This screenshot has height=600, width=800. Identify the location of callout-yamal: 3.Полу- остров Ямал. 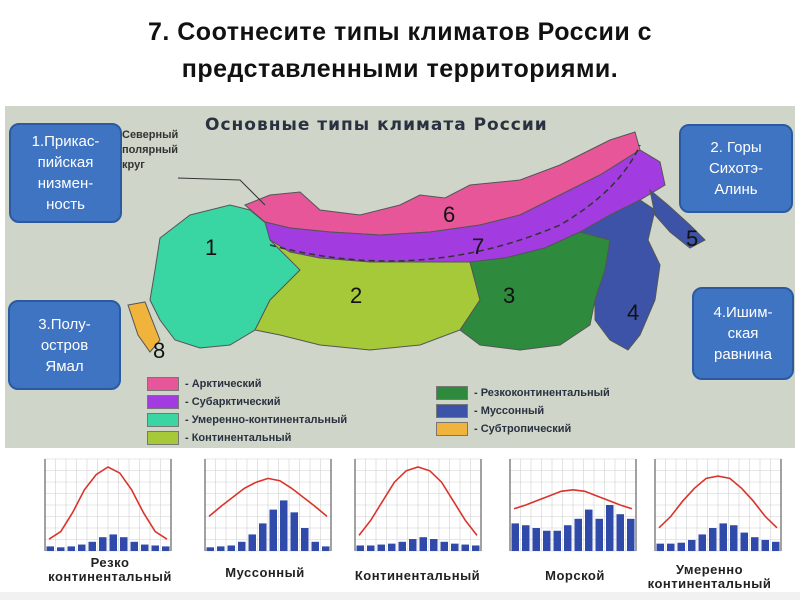
(64, 345).